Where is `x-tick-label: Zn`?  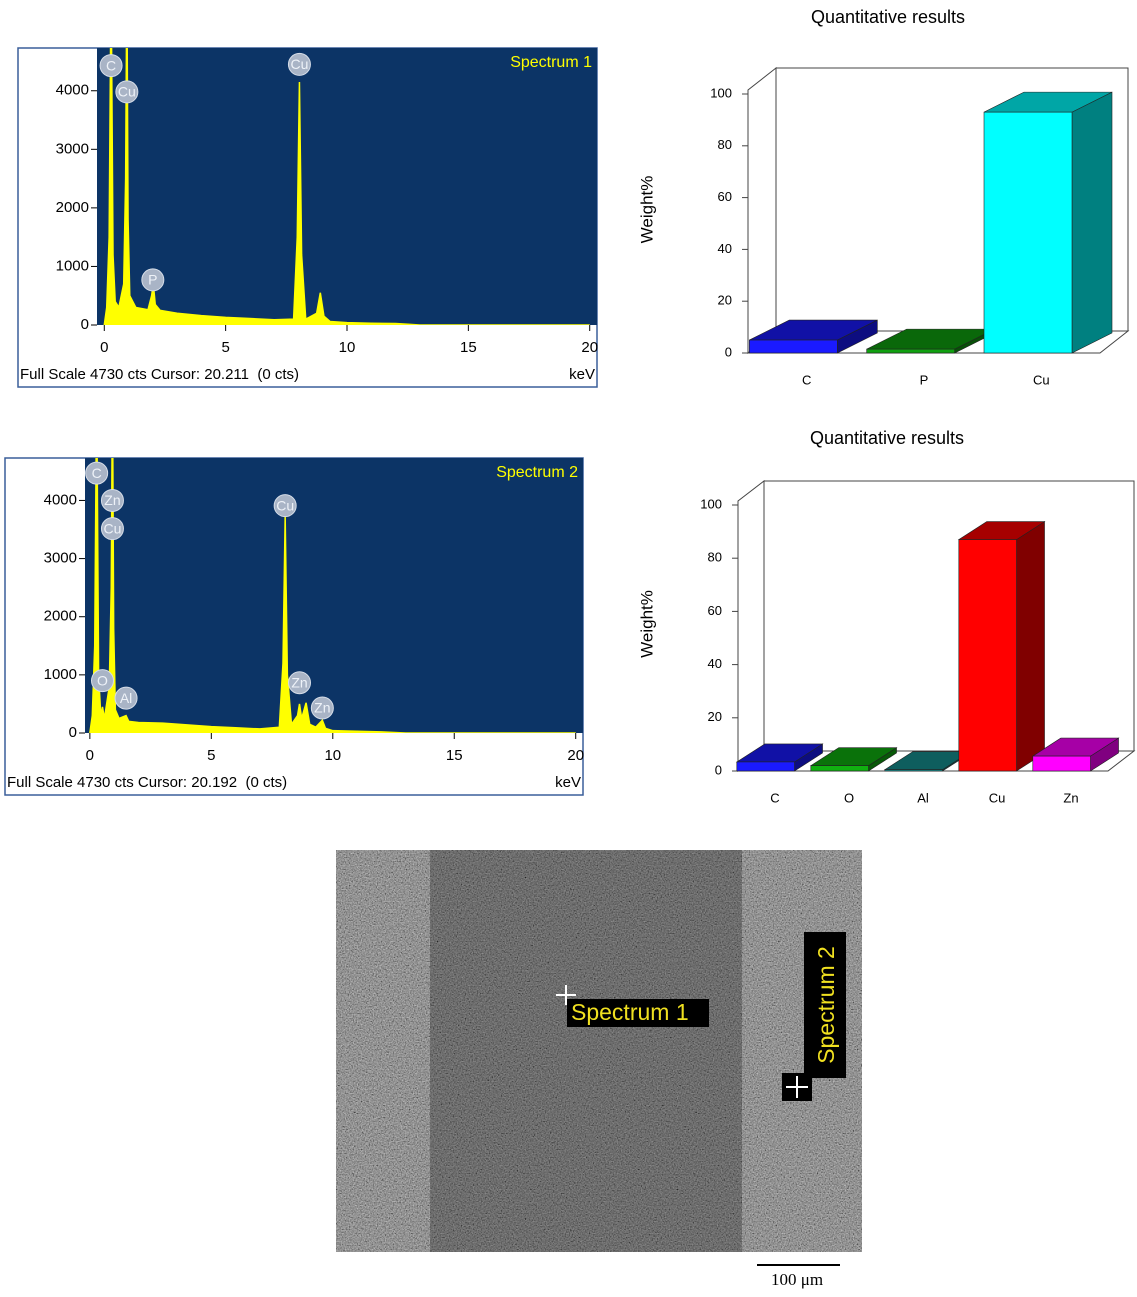 x-tick-label: Zn is located at coordinates (1070, 797).